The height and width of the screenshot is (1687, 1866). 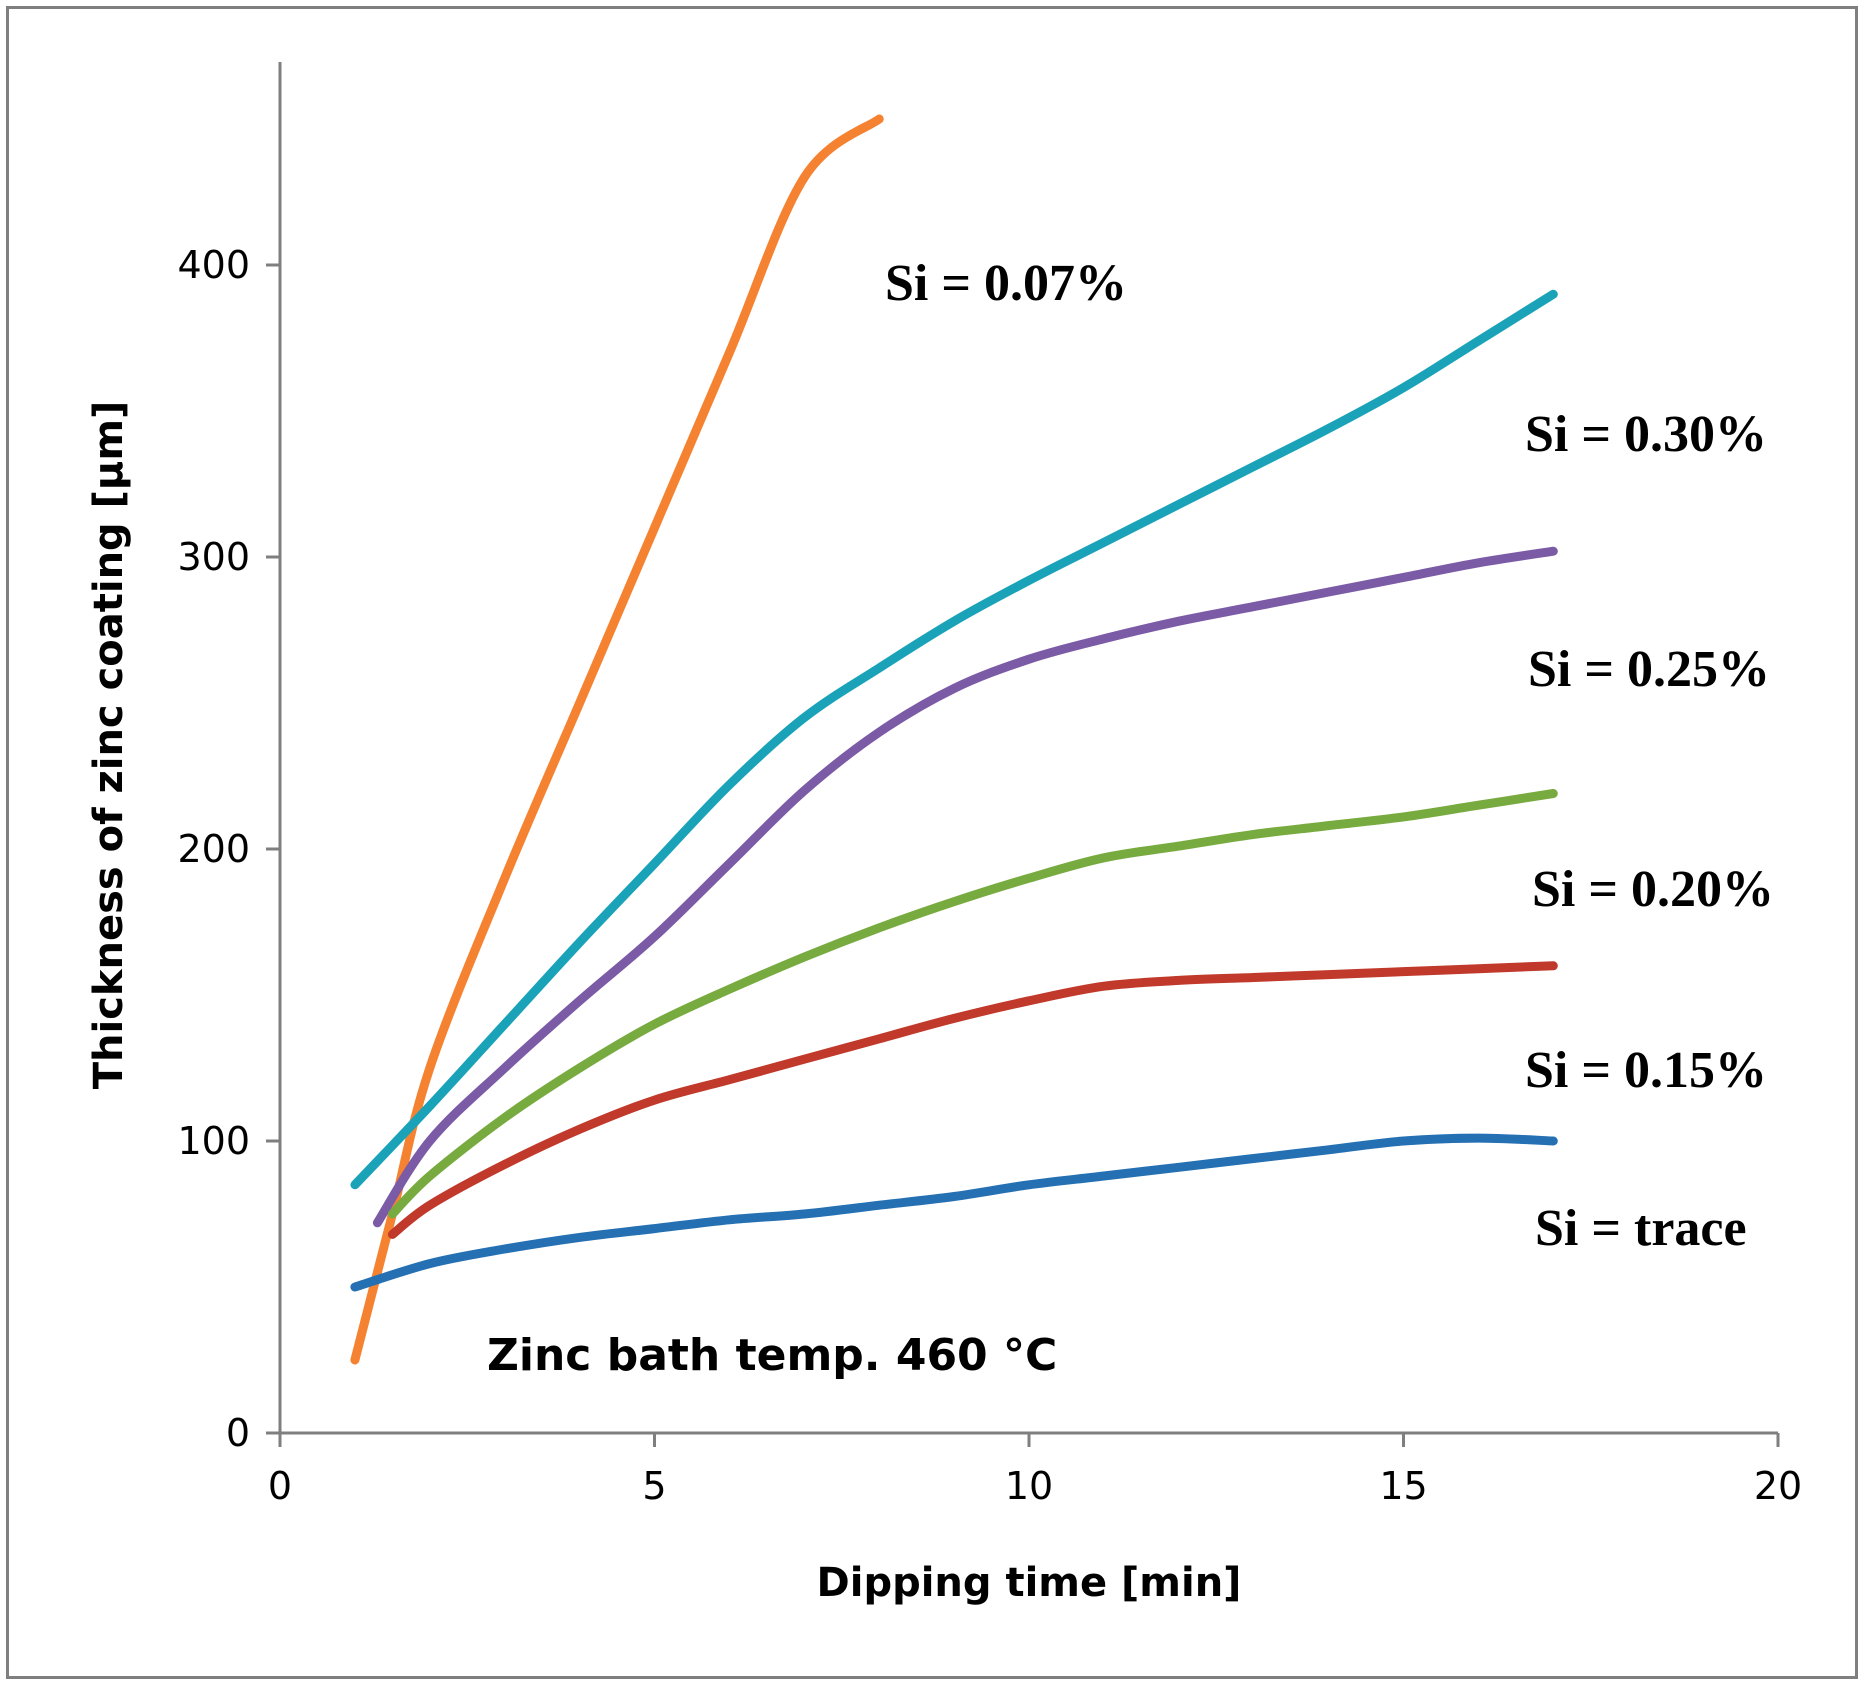 What do you see at coordinates (1646, 434) in the screenshot?
I see `series-label-si-0-30: Si = 0.30%` at bounding box center [1646, 434].